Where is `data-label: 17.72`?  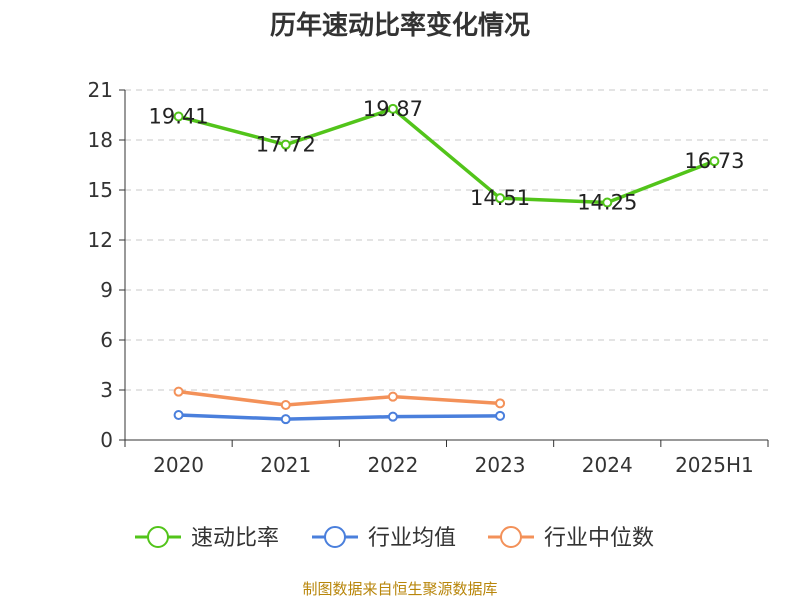 data-label: 17.72 is located at coordinates (286, 145).